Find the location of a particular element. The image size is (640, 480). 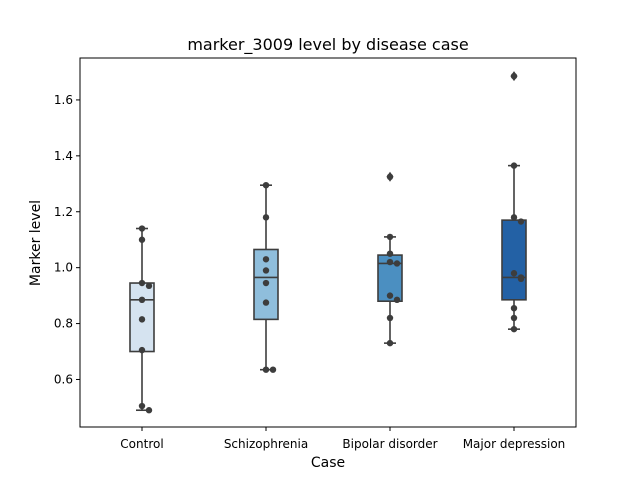

y-tick-label: 0.6 is located at coordinates (63, 379).